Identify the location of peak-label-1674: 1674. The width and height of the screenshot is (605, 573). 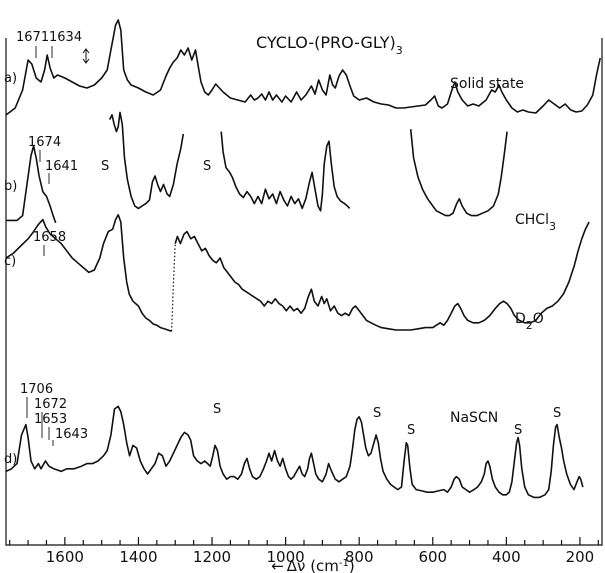
(44, 142).